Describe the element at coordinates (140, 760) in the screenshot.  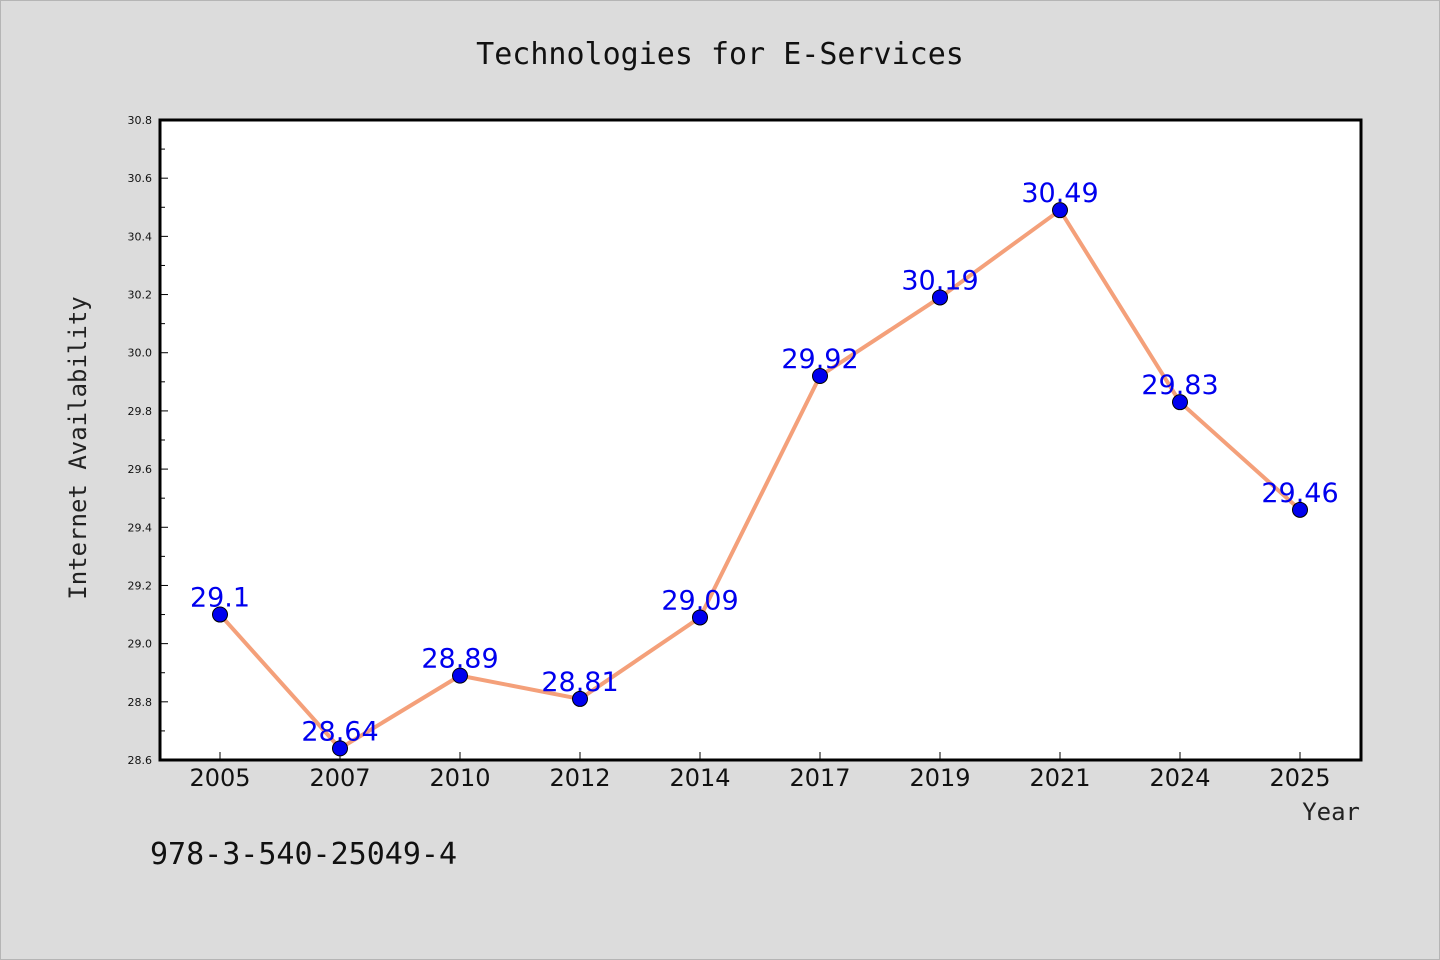
I see `y-tick-label: 28.6` at that location.